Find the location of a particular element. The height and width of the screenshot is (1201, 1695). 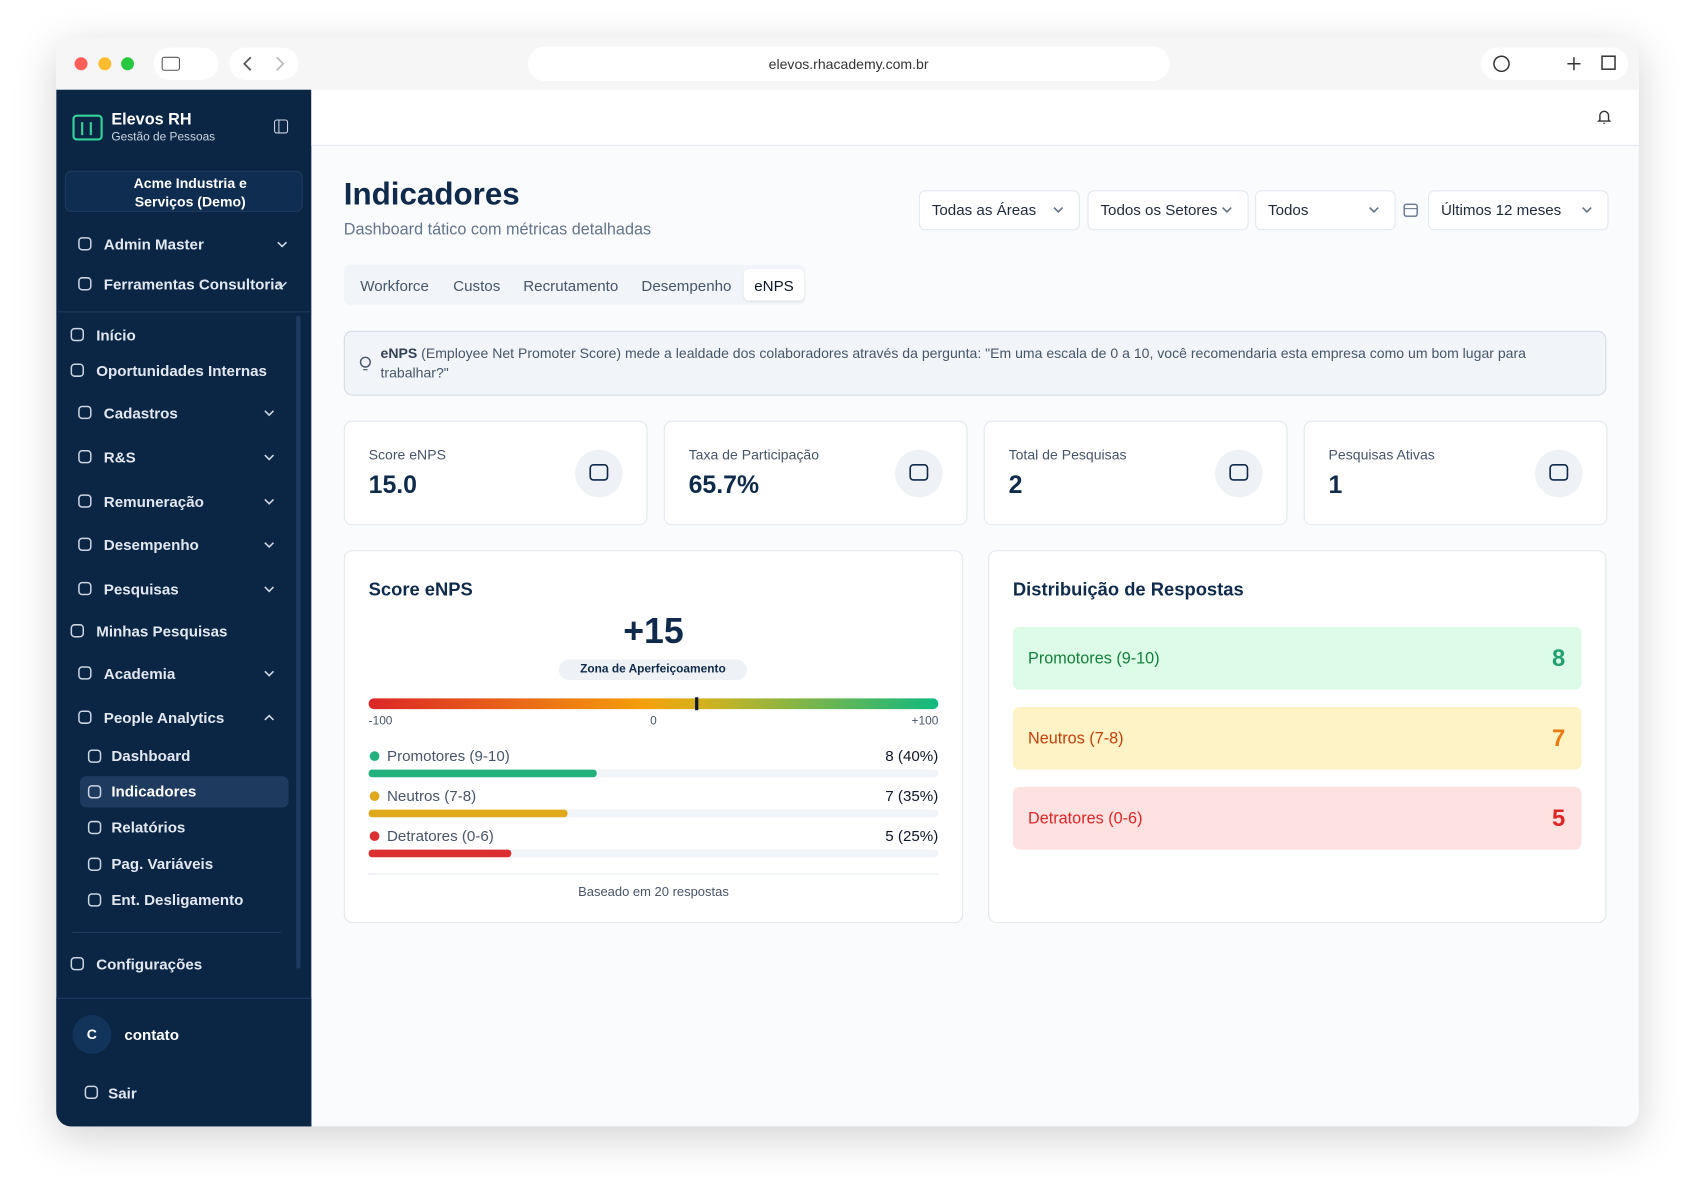

nav-item: Desempenho is located at coordinates (151, 545).